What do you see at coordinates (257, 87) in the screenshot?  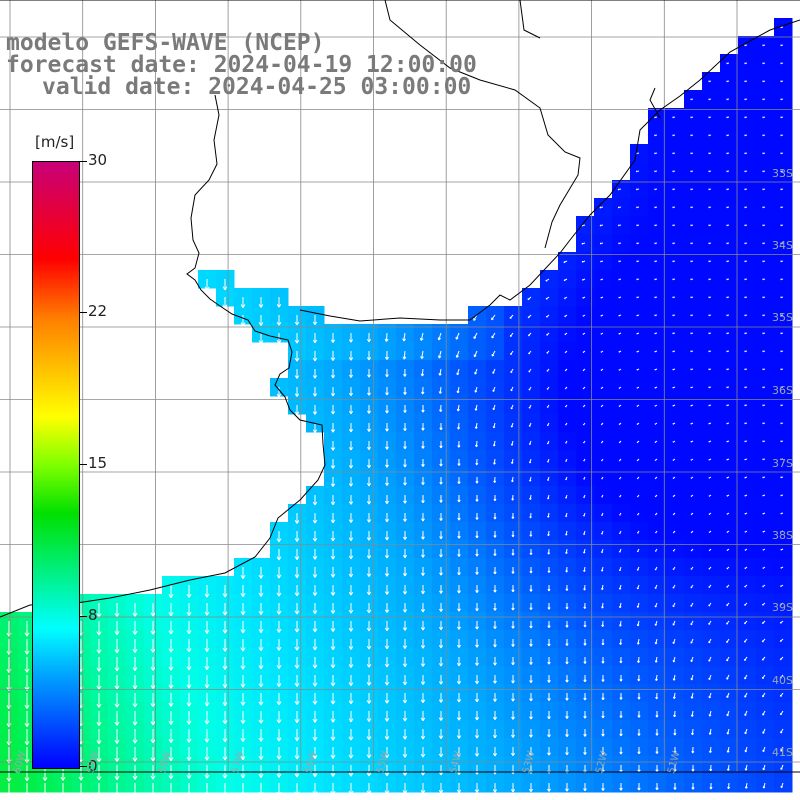 I see `valid-date: valid date: 2024-04-25 03:00:00` at bounding box center [257, 87].